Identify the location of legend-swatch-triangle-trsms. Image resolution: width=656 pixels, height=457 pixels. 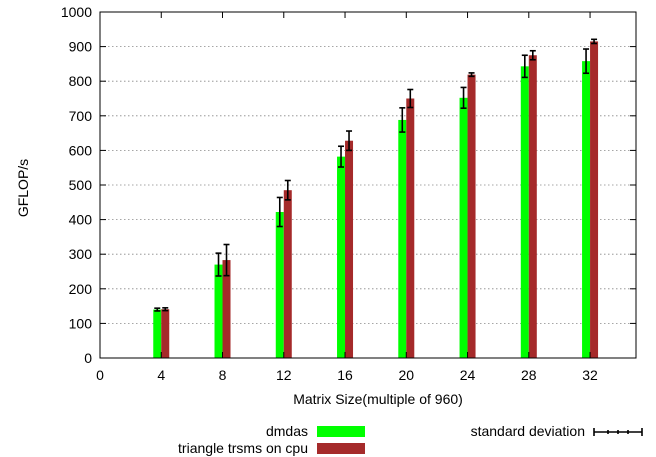
(341, 448).